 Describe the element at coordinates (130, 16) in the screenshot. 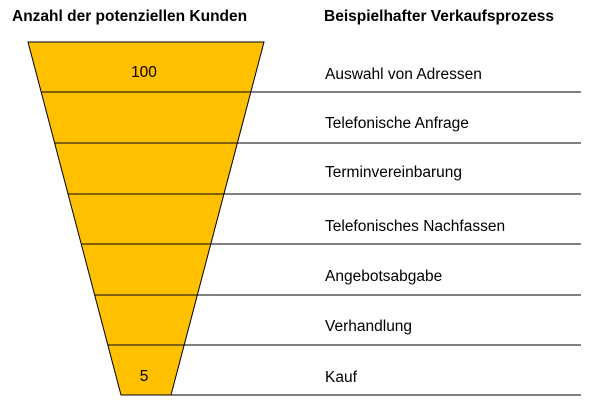

I see `funnel-heading: Anzahl der potenziellen Kunden` at that location.